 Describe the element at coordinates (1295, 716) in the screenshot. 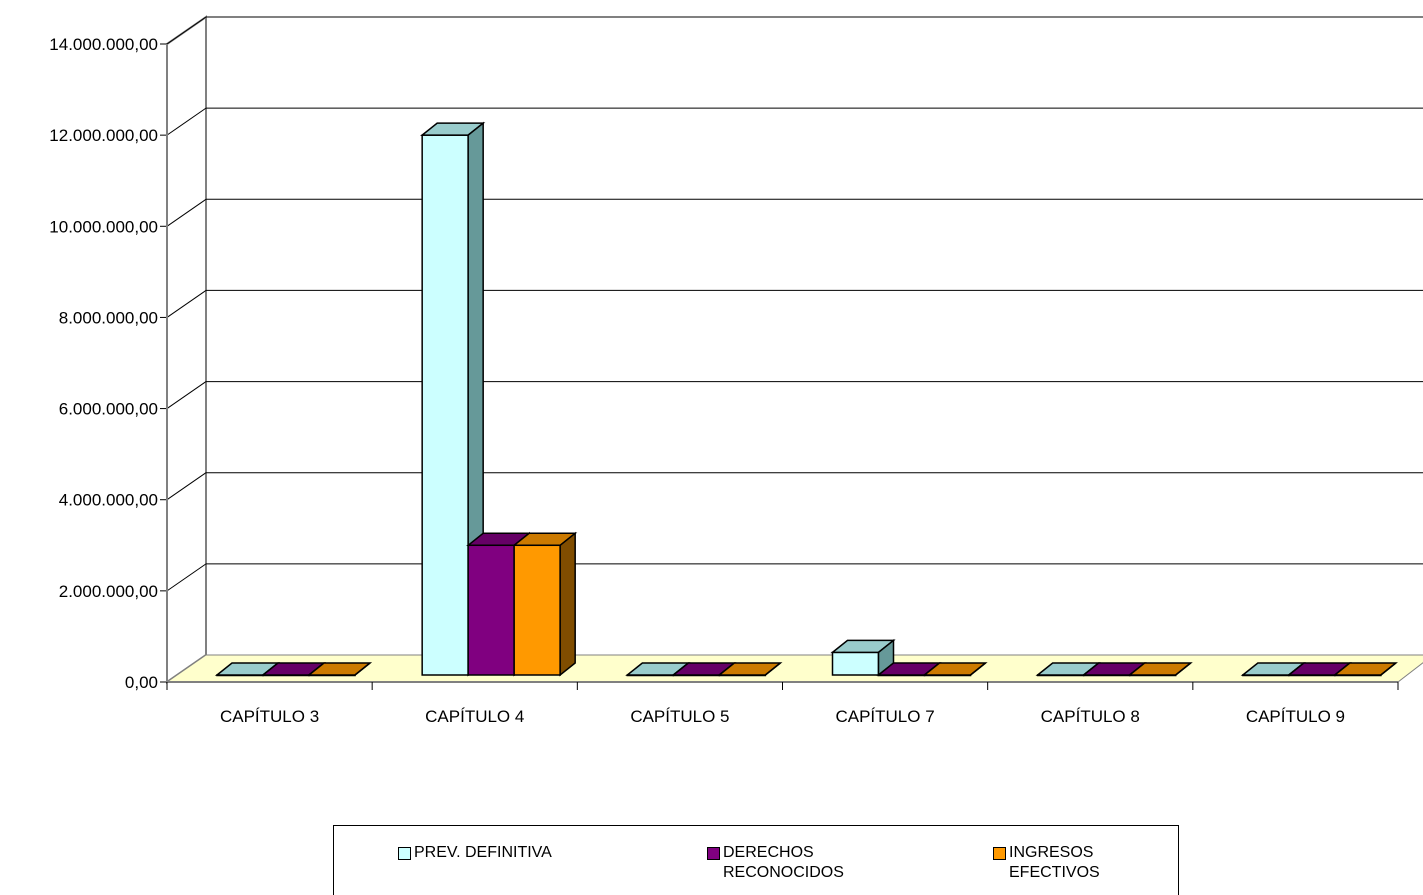

I see `x-tick-label: CAPÍTULO 9` at that location.